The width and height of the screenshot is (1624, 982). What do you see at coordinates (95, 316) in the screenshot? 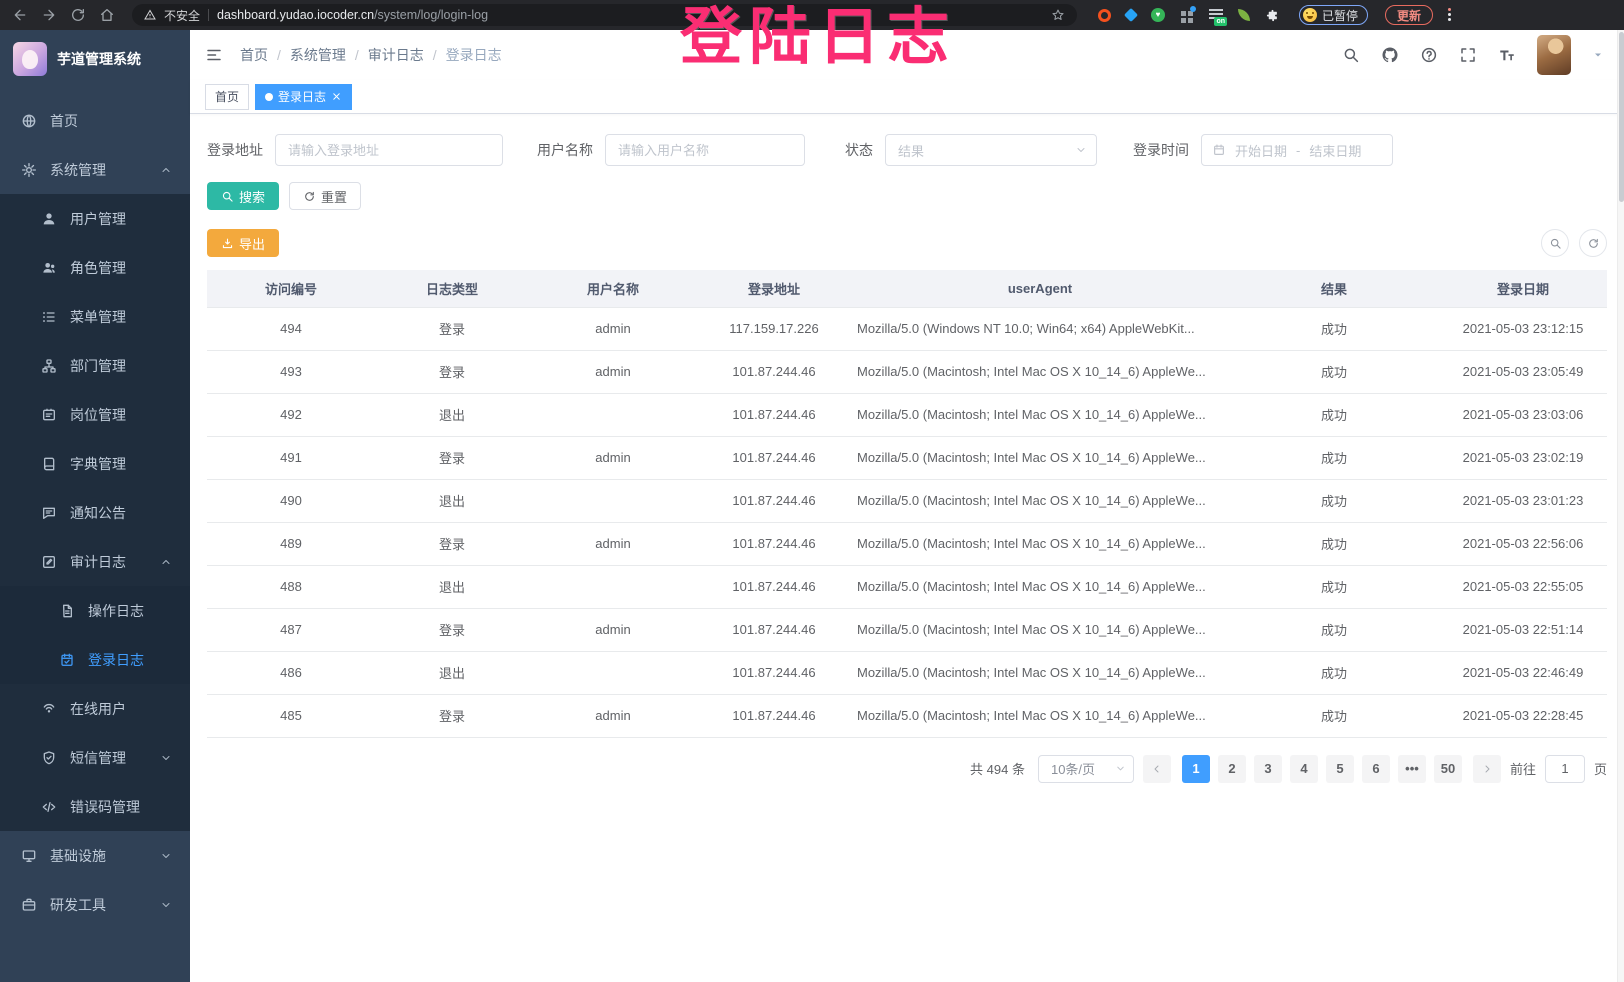
I see `sidebar-item-menu: 菜单管理` at bounding box center [95, 316].